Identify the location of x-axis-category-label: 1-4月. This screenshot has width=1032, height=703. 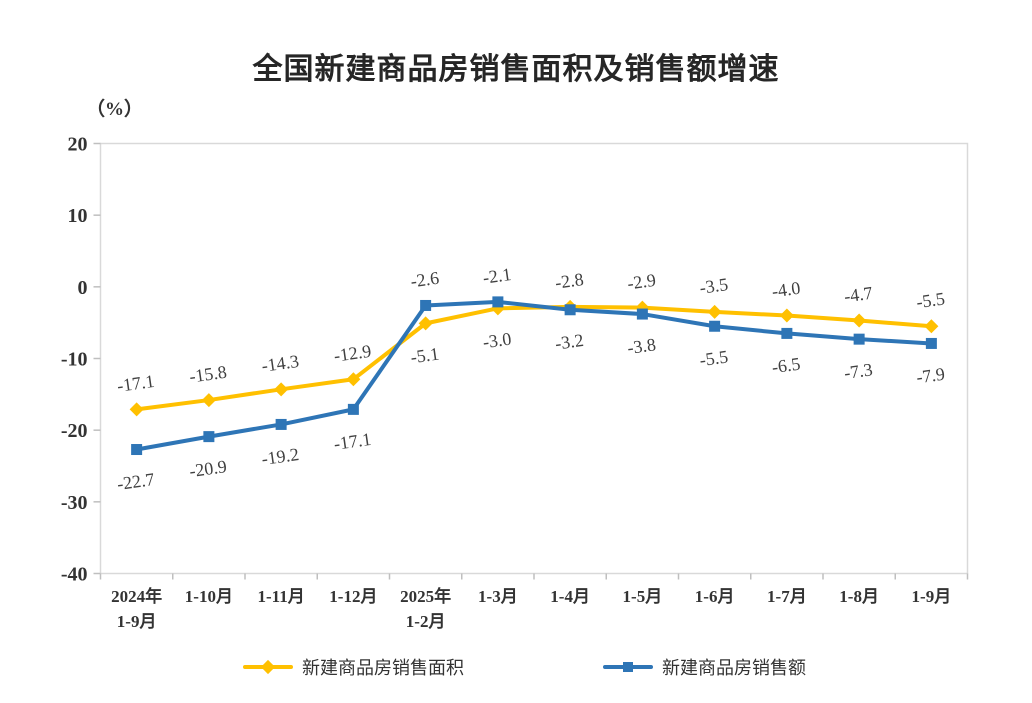
(570, 596).